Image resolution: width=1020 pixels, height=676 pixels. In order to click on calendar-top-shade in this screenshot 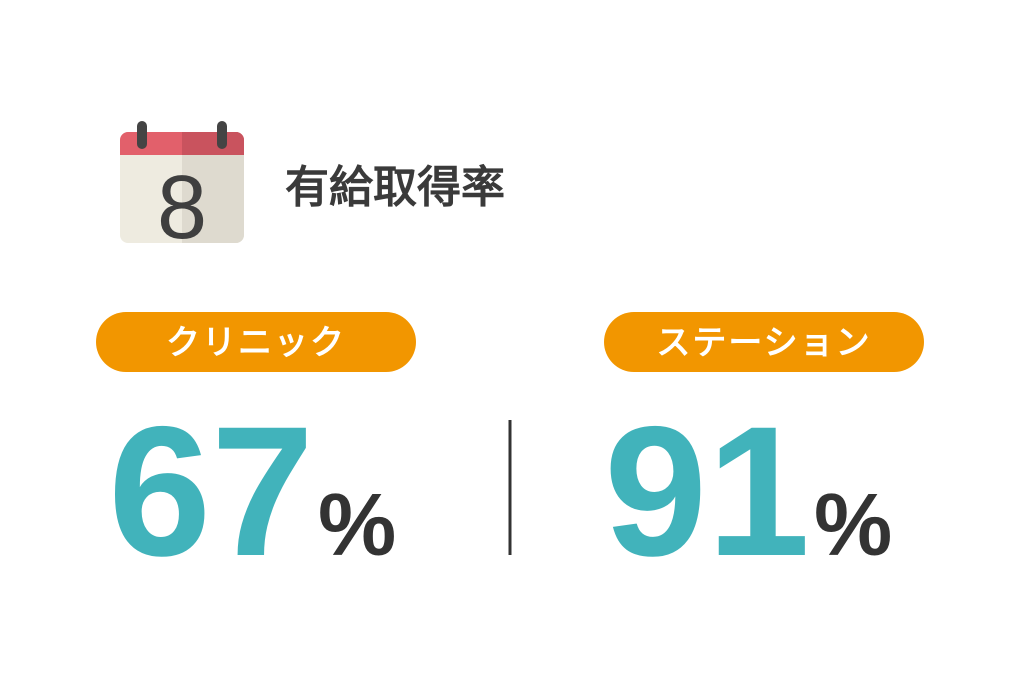, I will do `click(213, 143)`.